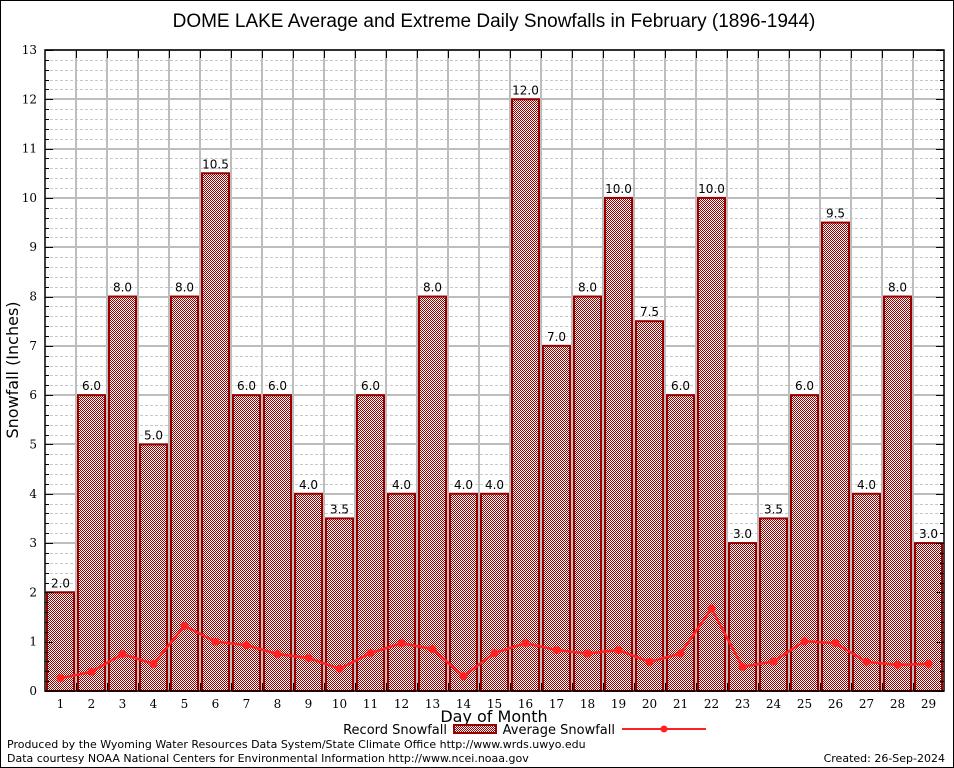 The image size is (954, 768). I want to click on x-tick-label: 2, so click(92, 704).